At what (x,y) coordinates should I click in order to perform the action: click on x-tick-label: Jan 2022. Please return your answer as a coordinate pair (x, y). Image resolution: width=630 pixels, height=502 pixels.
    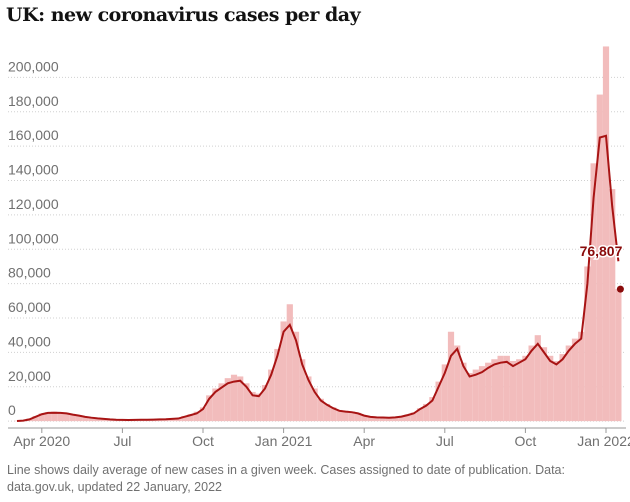
    Looking at the image, I should click on (603, 441).